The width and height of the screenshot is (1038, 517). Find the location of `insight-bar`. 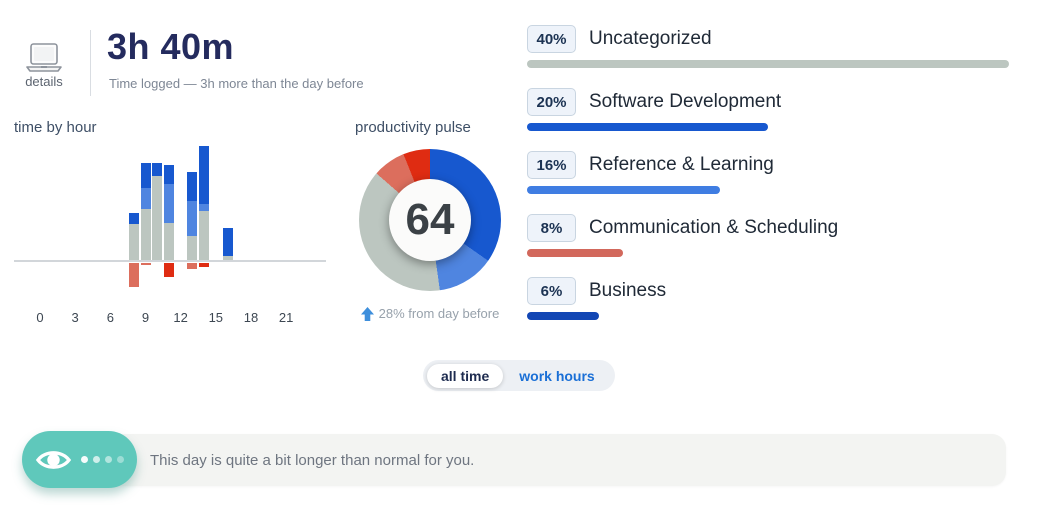

insight-bar is located at coordinates (520, 460).